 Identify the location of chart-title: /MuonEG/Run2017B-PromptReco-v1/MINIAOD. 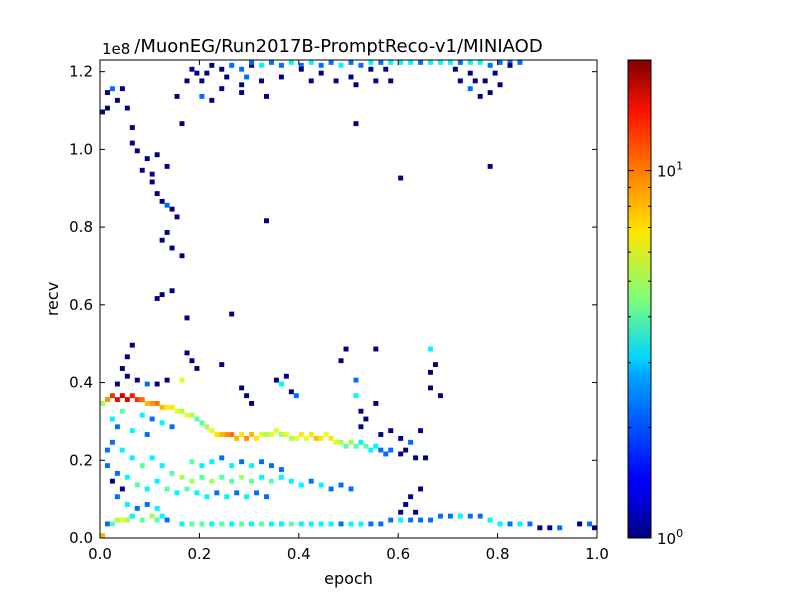
(338, 46).